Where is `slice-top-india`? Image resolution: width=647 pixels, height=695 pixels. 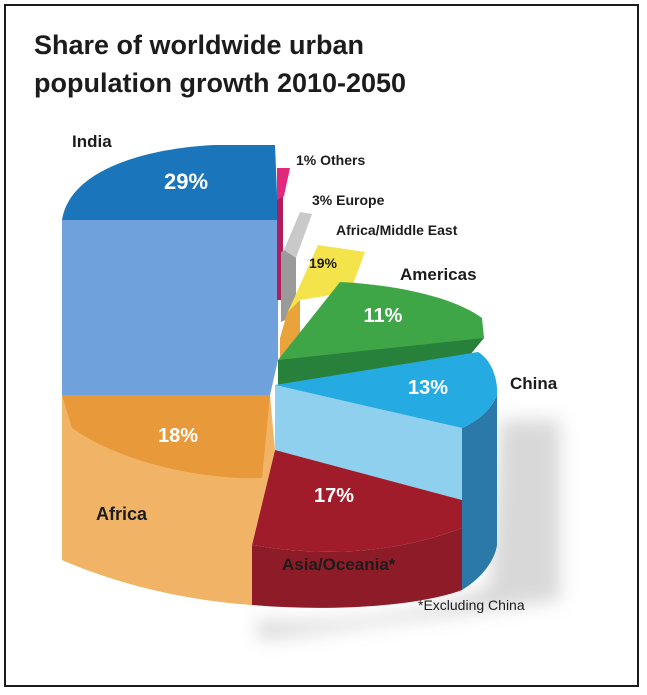
slice-top-india is located at coordinates (170, 182).